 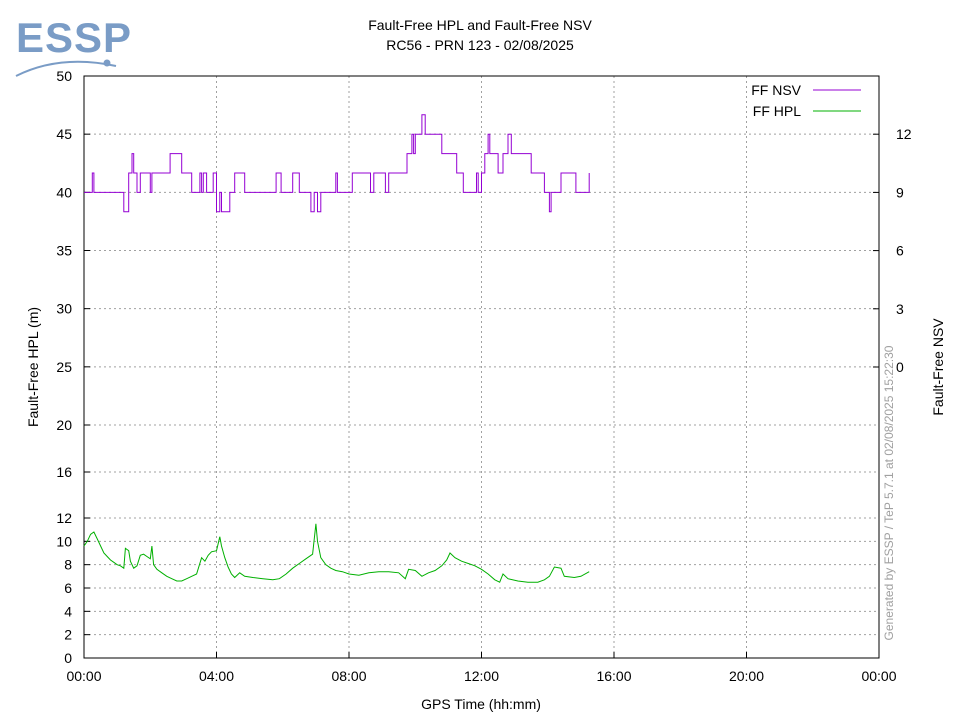 I want to click on logo-dot, so click(x=107, y=63).